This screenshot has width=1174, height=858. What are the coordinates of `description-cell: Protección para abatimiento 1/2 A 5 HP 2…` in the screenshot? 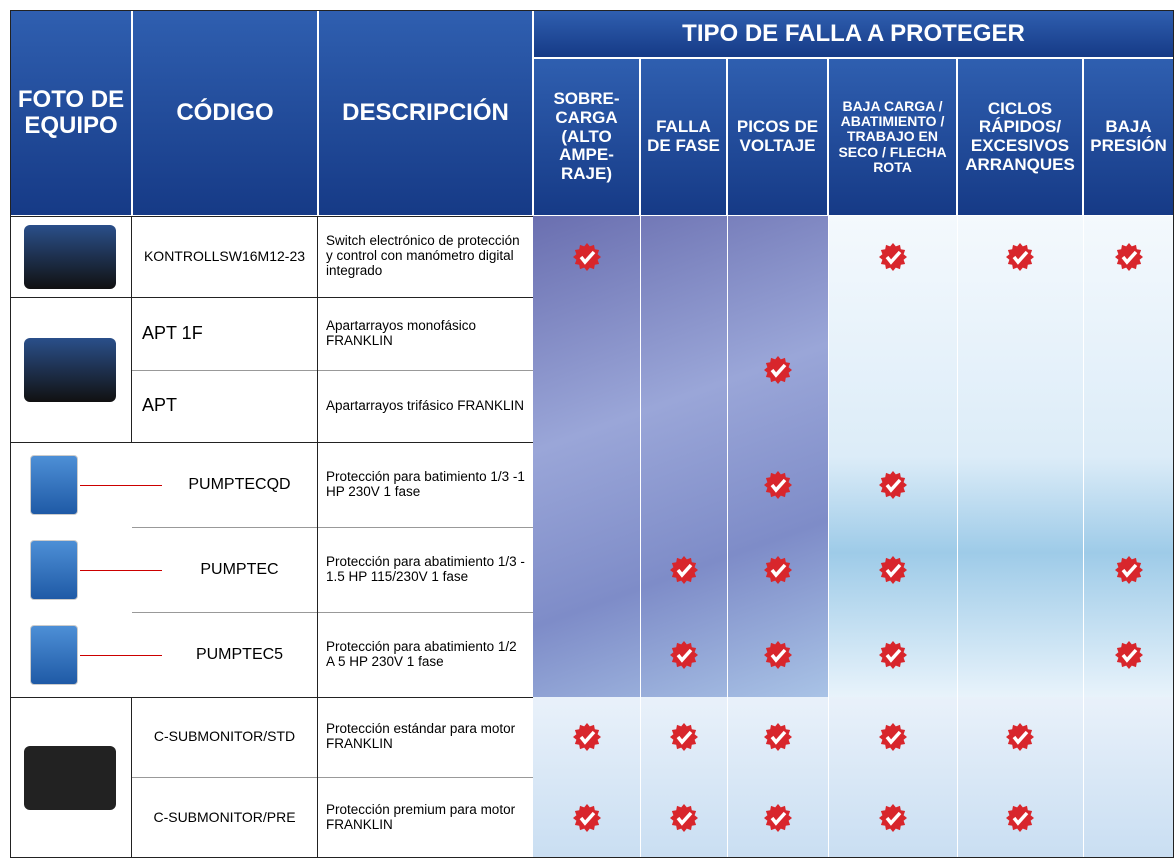 It's located at (421, 653).